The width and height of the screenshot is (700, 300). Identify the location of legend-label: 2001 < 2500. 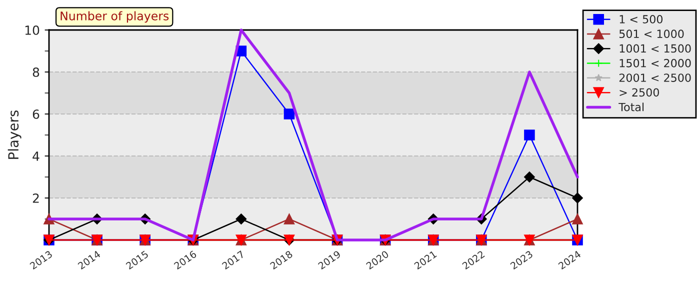
(655, 78).